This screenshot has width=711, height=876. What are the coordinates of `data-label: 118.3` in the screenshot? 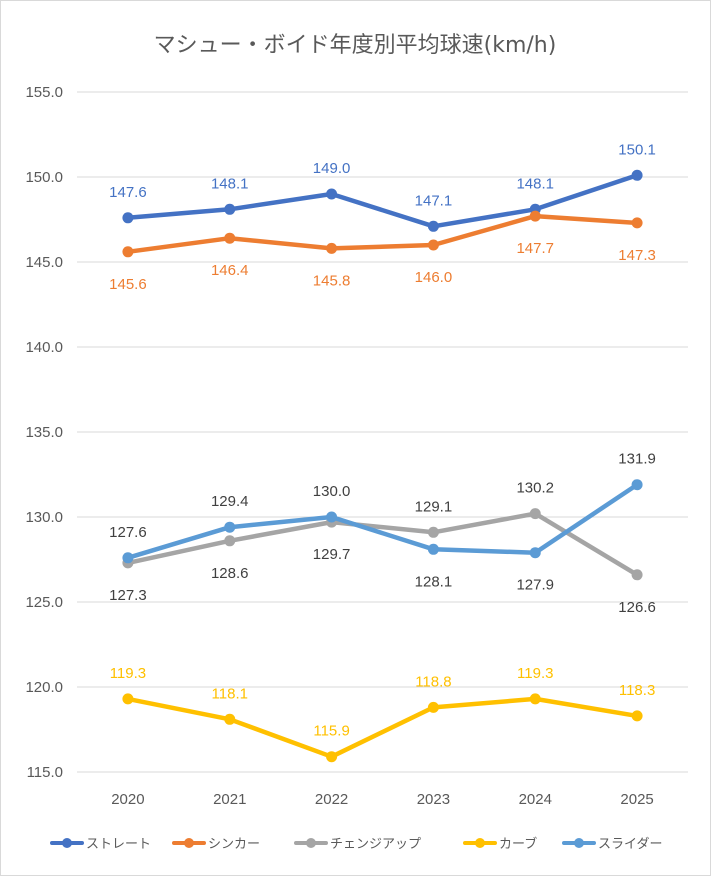 It's located at (637, 690).